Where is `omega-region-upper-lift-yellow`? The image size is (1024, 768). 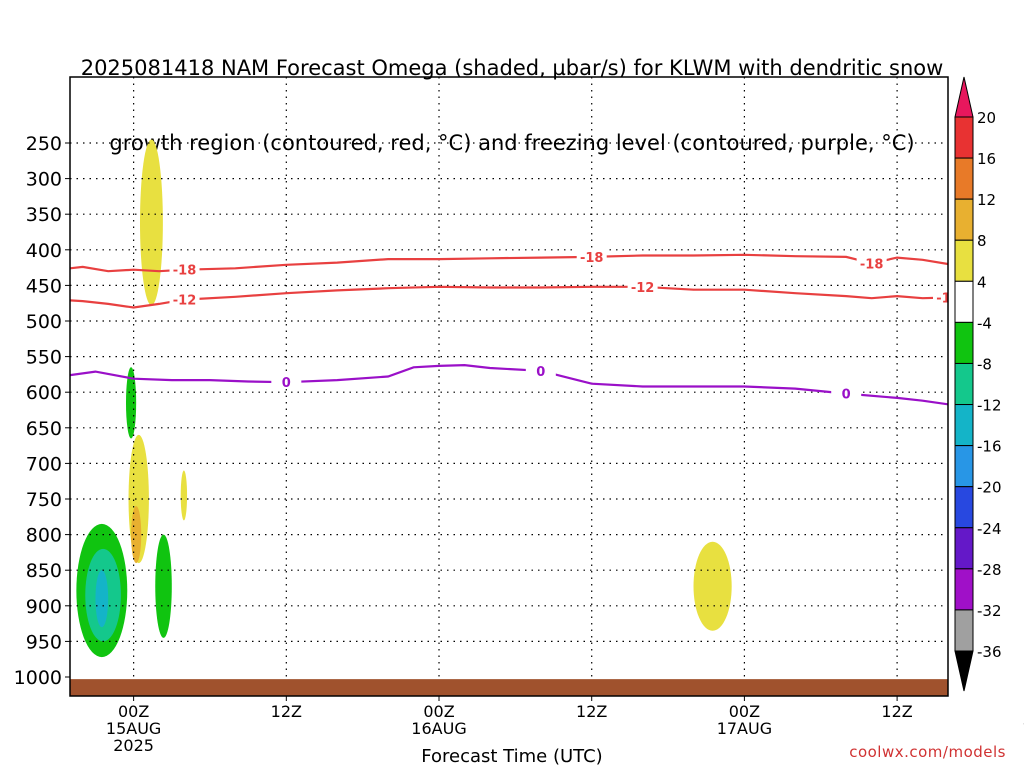
omega-region-upper-lift-yellow is located at coordinates (151, 222).